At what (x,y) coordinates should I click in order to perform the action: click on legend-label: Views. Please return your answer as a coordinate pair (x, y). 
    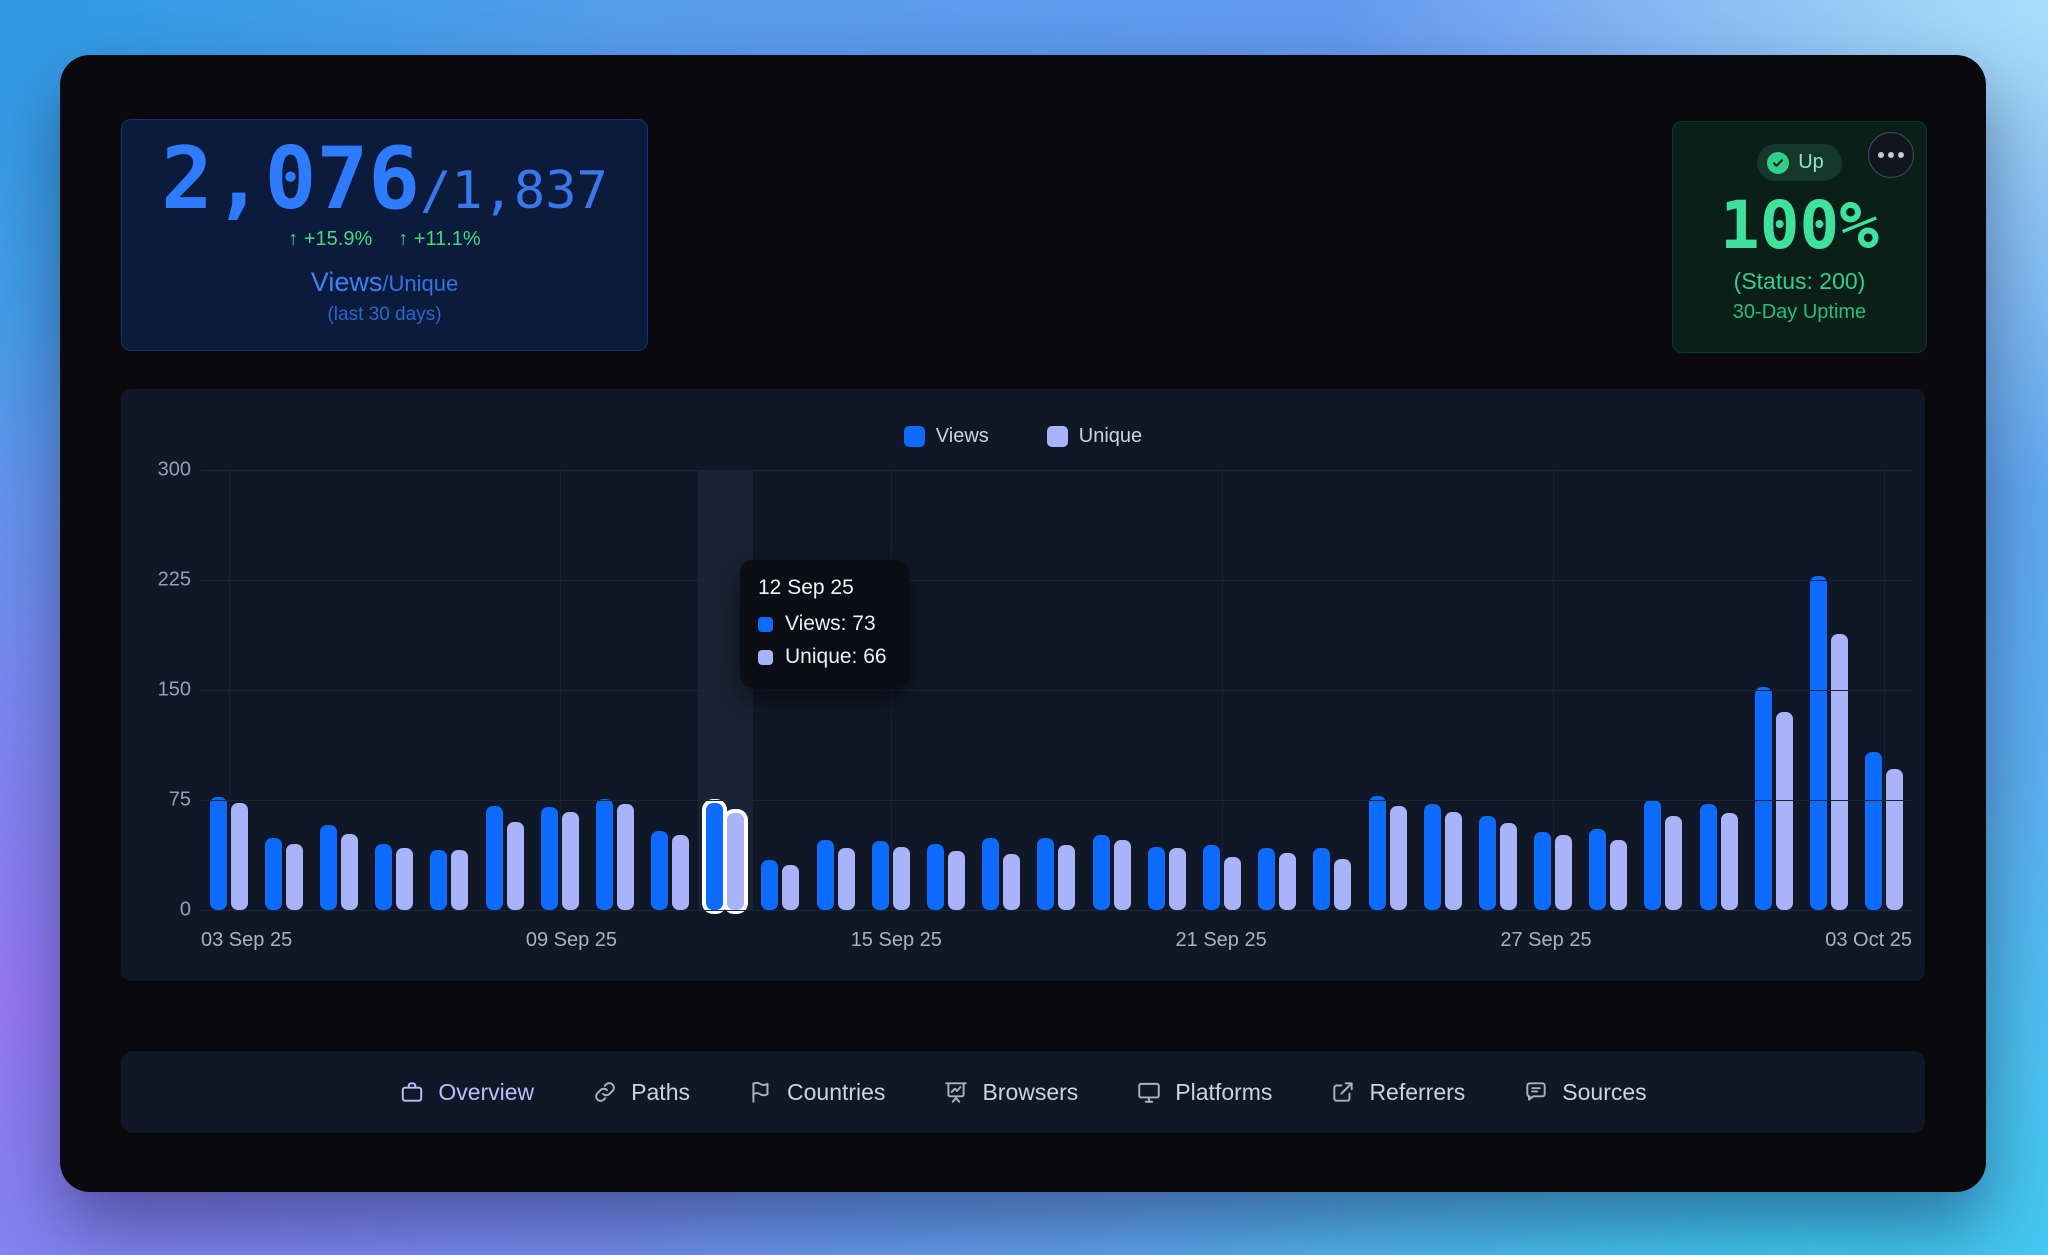
    Looking at the image, I should click on (962, 436).